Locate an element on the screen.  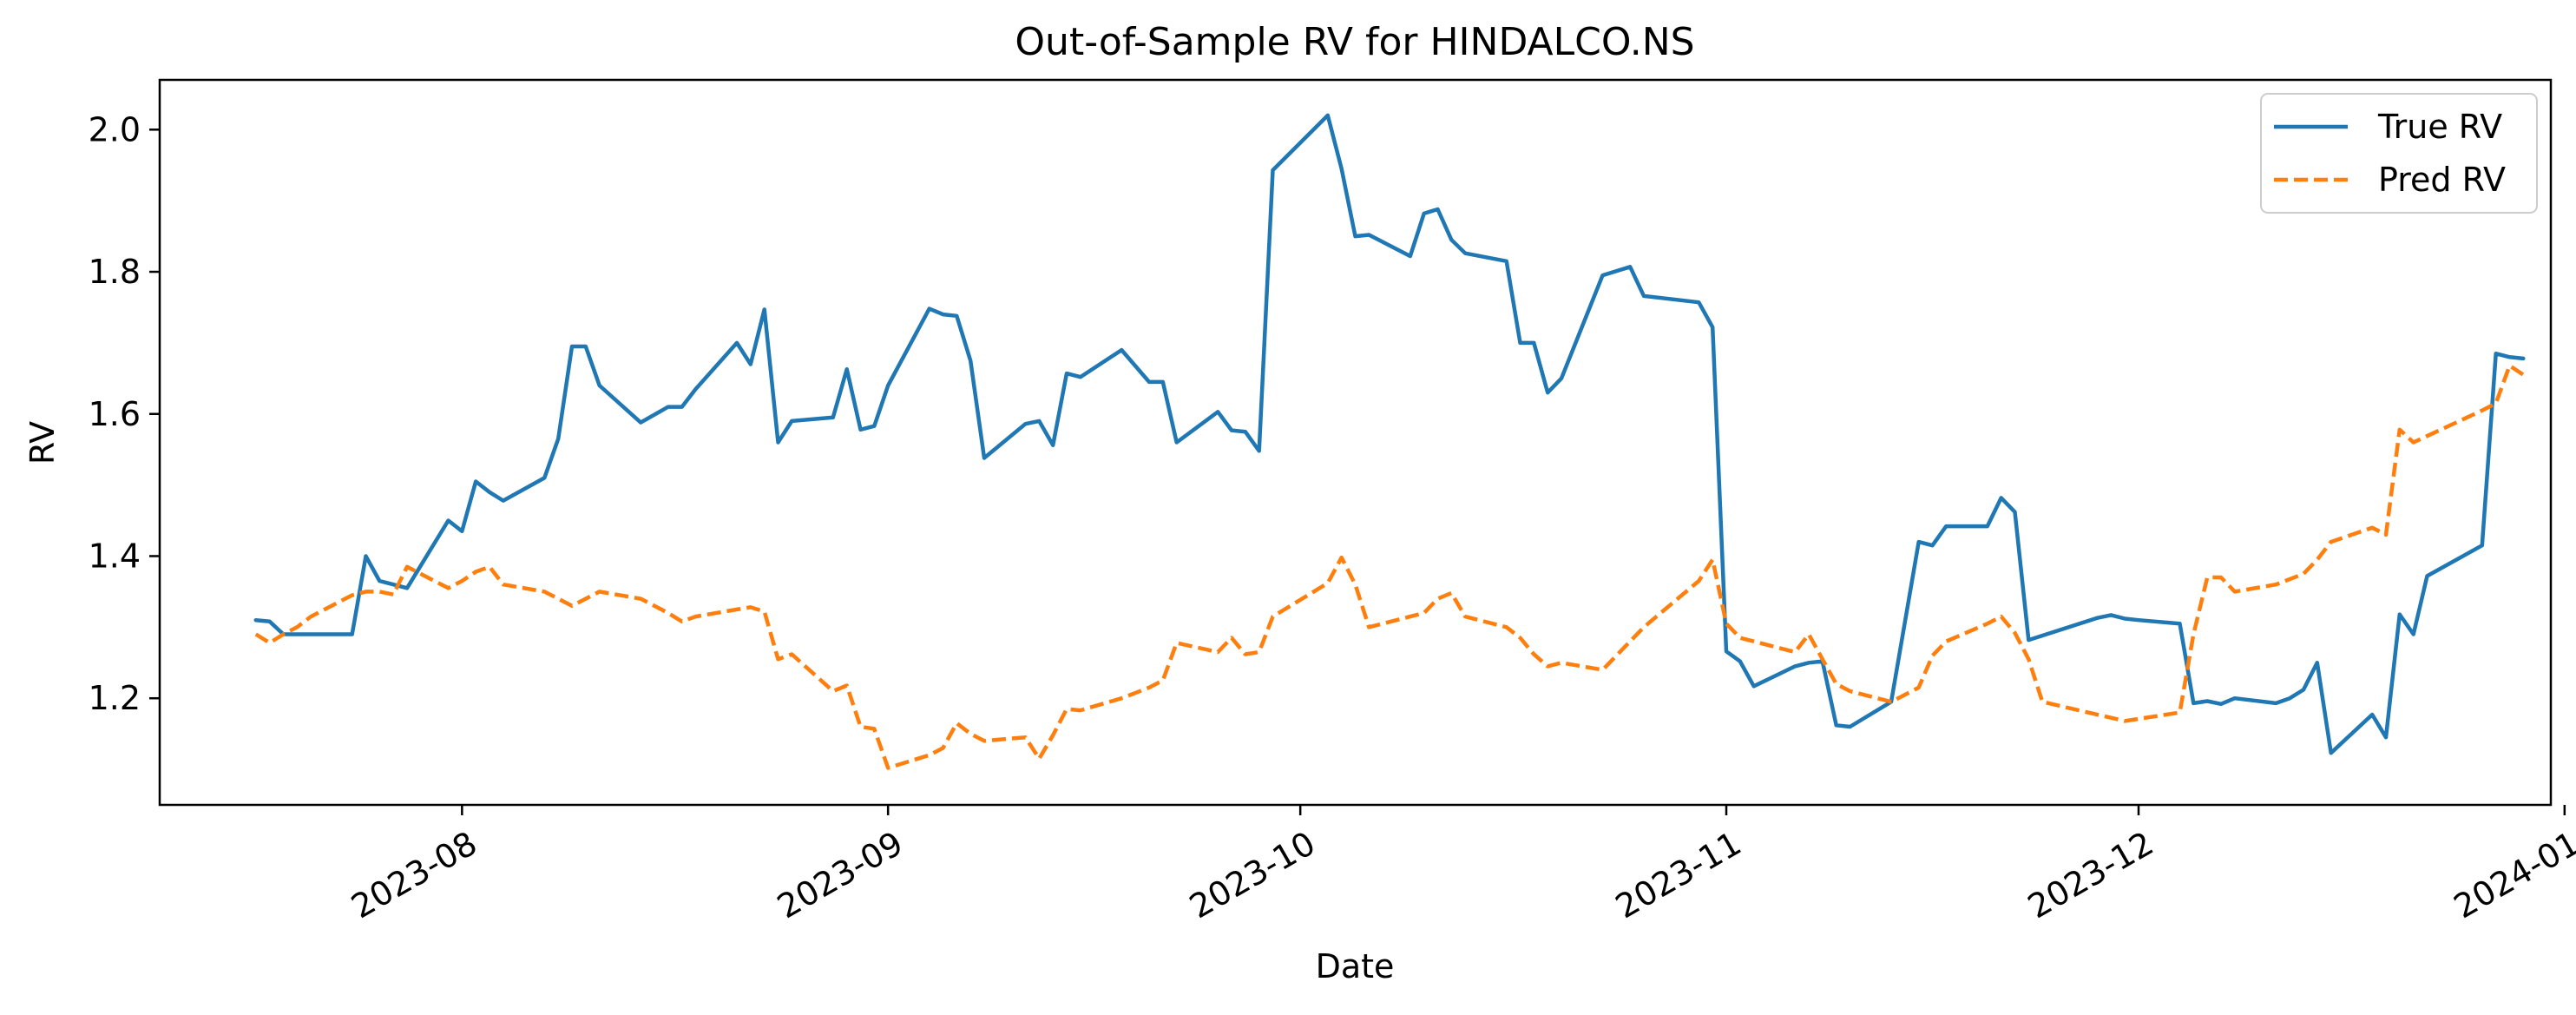
y-tick-label: 1.8 is located at coordinates (115, 272).